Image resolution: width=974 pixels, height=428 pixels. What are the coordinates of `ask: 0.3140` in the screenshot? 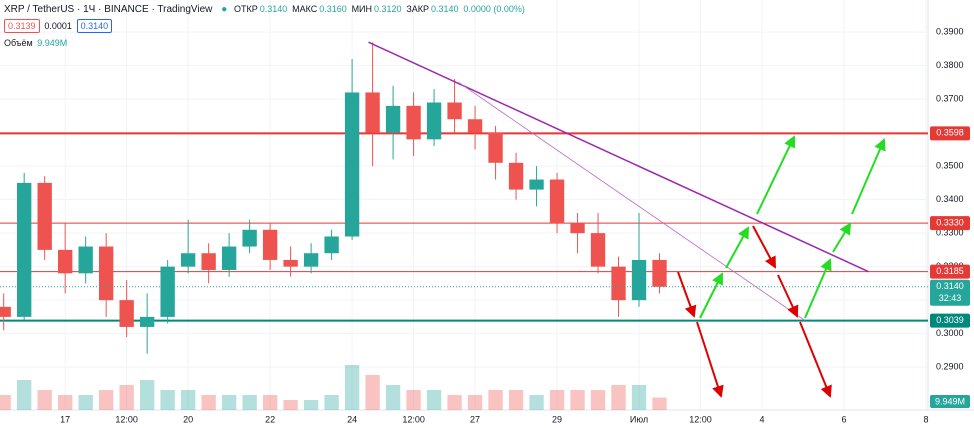 It's located at (94, 26).